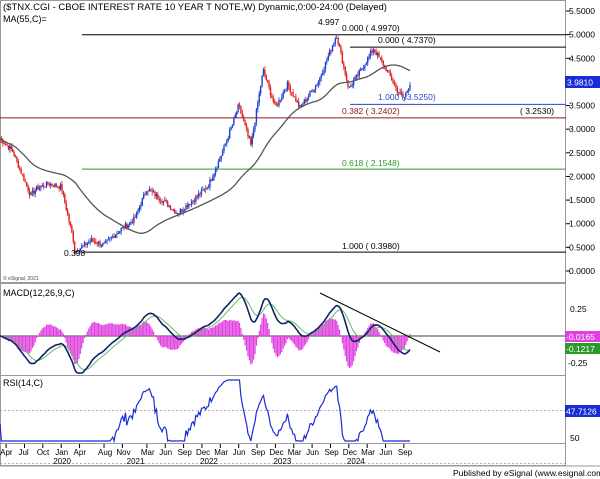 This screenshot has height=479, width=600. Describe the element at coordinates (205, 333) in the screenshot. I see `macd-line` at that location.